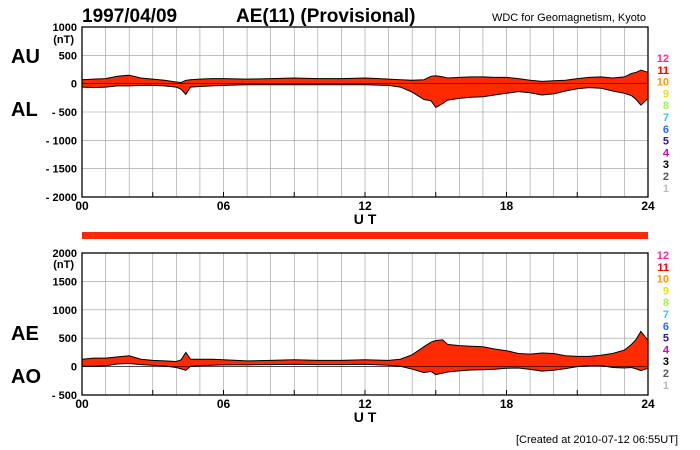  I want to click on side-label-al: AL, so click(24, 110).